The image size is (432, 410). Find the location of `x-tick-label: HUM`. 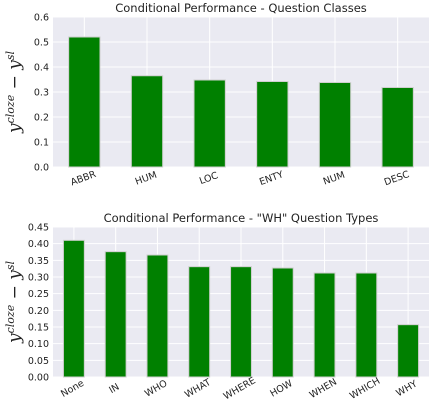

x-tick-label: HUM is located at coordinates (146, 179).